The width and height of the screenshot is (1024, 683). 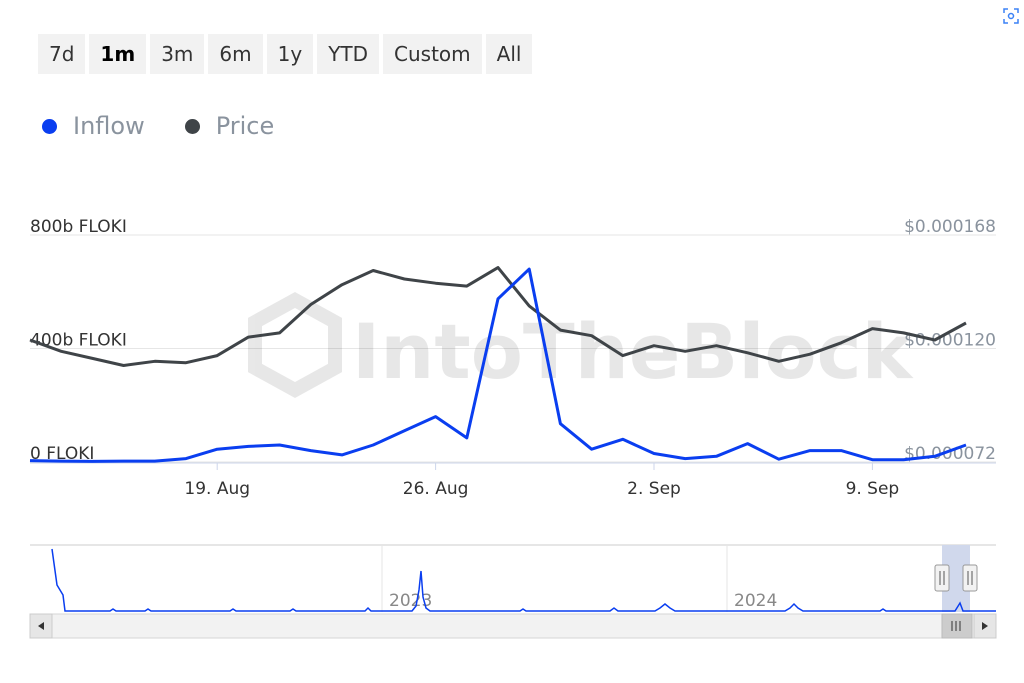 I want to click on range-6m-button: 6m, so click(x=235, y=54).